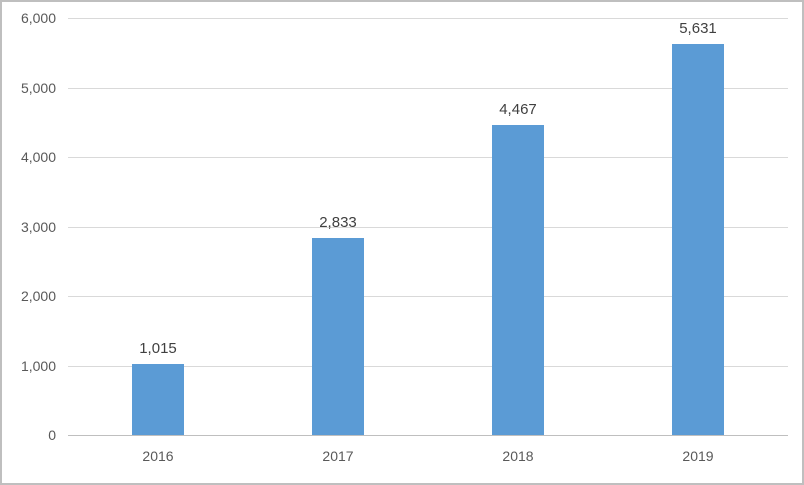 This screenshot has width=804, height=485. What do you see at coordinates (52, 435) in the screenshot?
I see `y-axis-tick-label: 0` at bounding box center [52, 435].